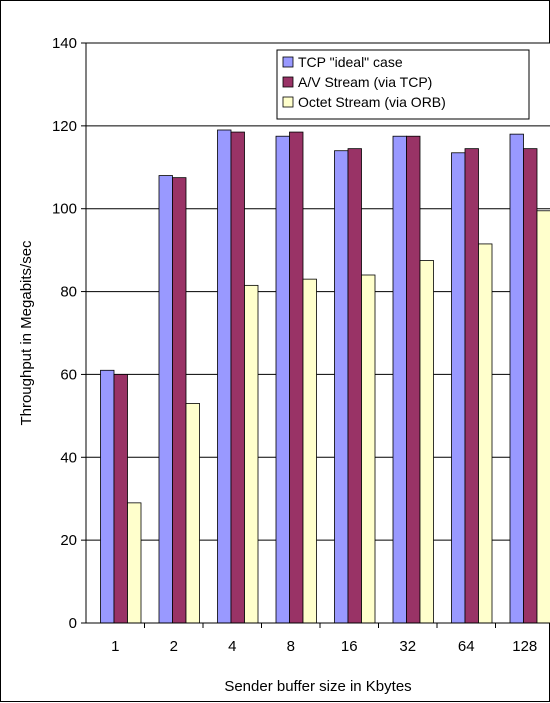 Image resolution: width=550 pixels, height=703 pixels. Describe the element at coordinates (68, 457) in the screenshot. I see `y-tick-label: 40` at that location.